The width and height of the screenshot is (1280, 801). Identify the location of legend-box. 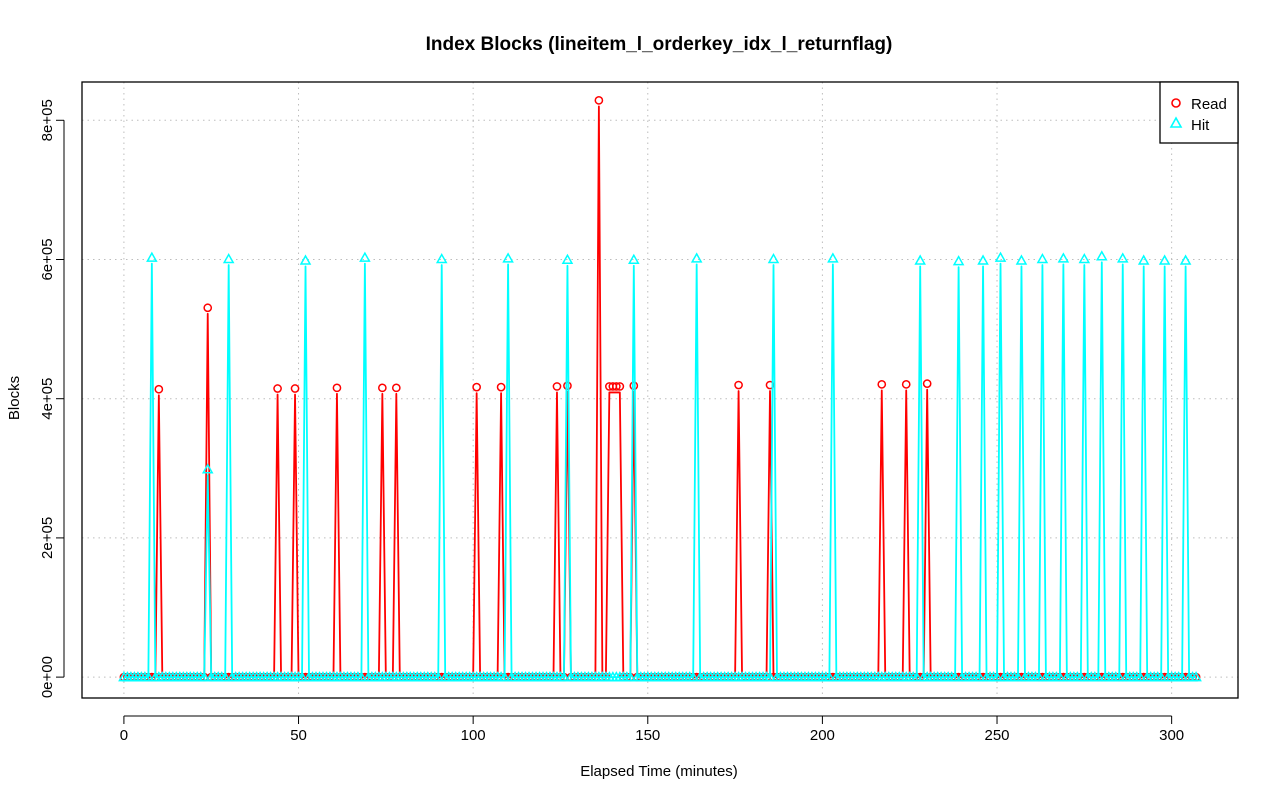
(1199, 112).